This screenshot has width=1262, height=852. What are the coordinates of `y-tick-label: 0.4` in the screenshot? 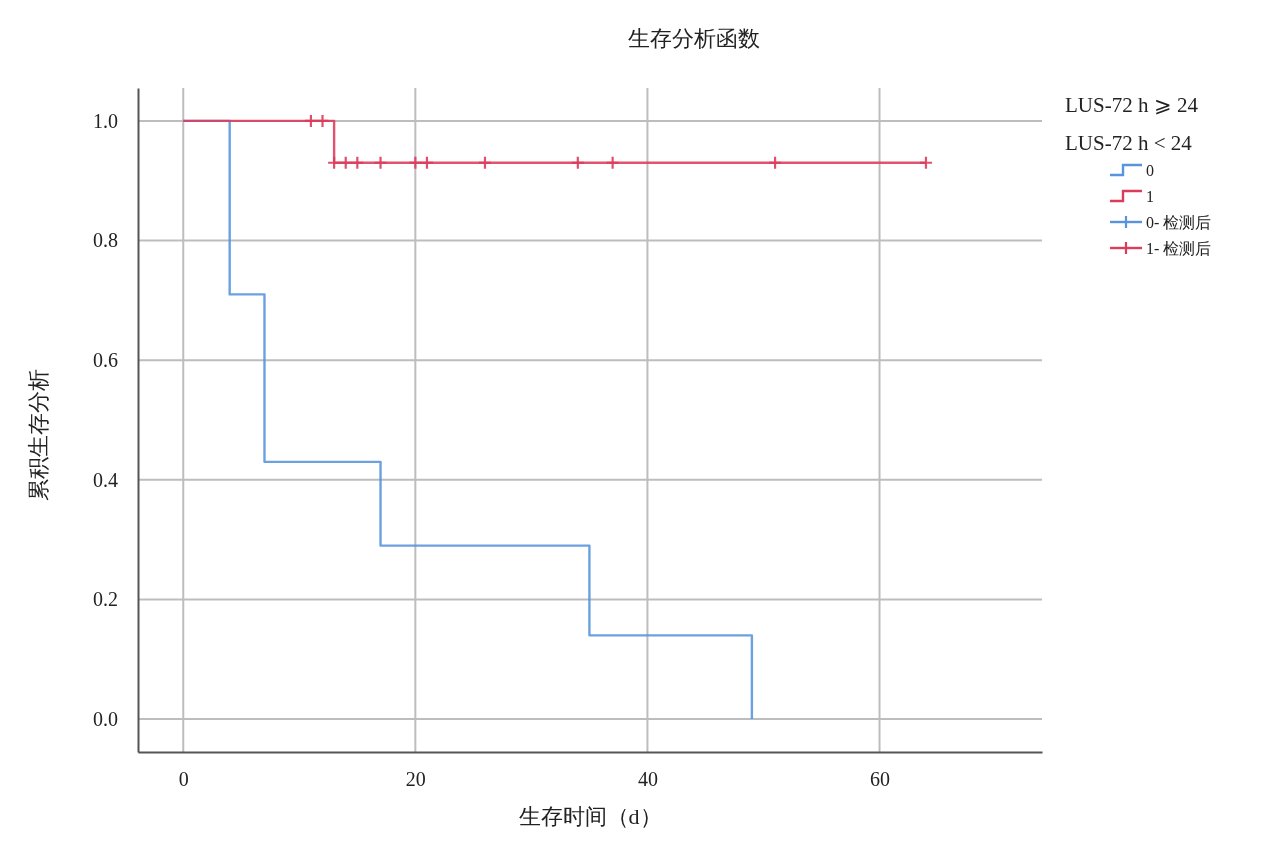 It's located at (105, 479).